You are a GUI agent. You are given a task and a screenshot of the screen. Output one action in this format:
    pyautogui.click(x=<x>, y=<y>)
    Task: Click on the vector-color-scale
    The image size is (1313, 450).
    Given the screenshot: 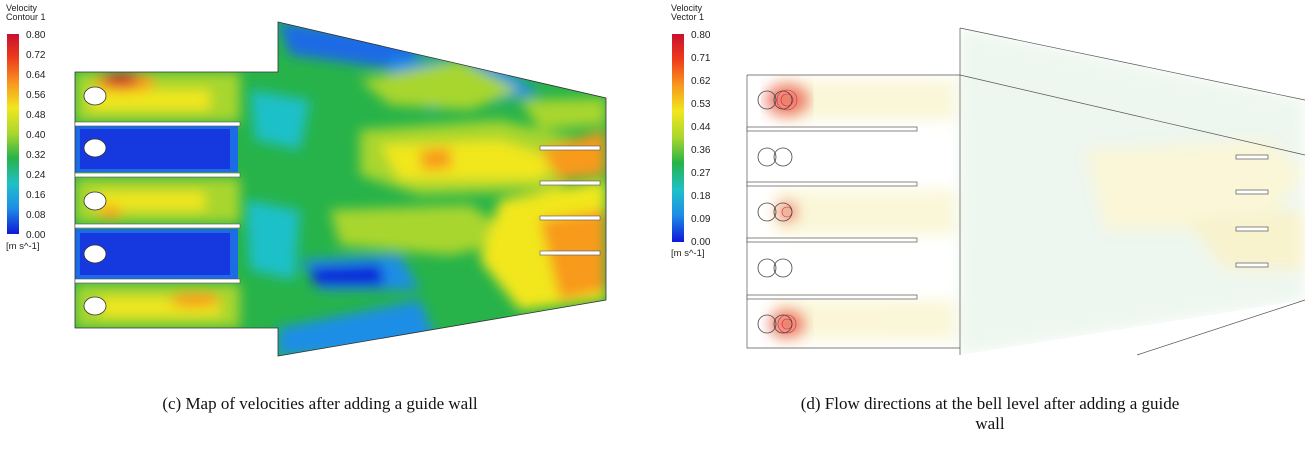 What is the action you would take?
    pyautogui.click(x=678, y=138)
    